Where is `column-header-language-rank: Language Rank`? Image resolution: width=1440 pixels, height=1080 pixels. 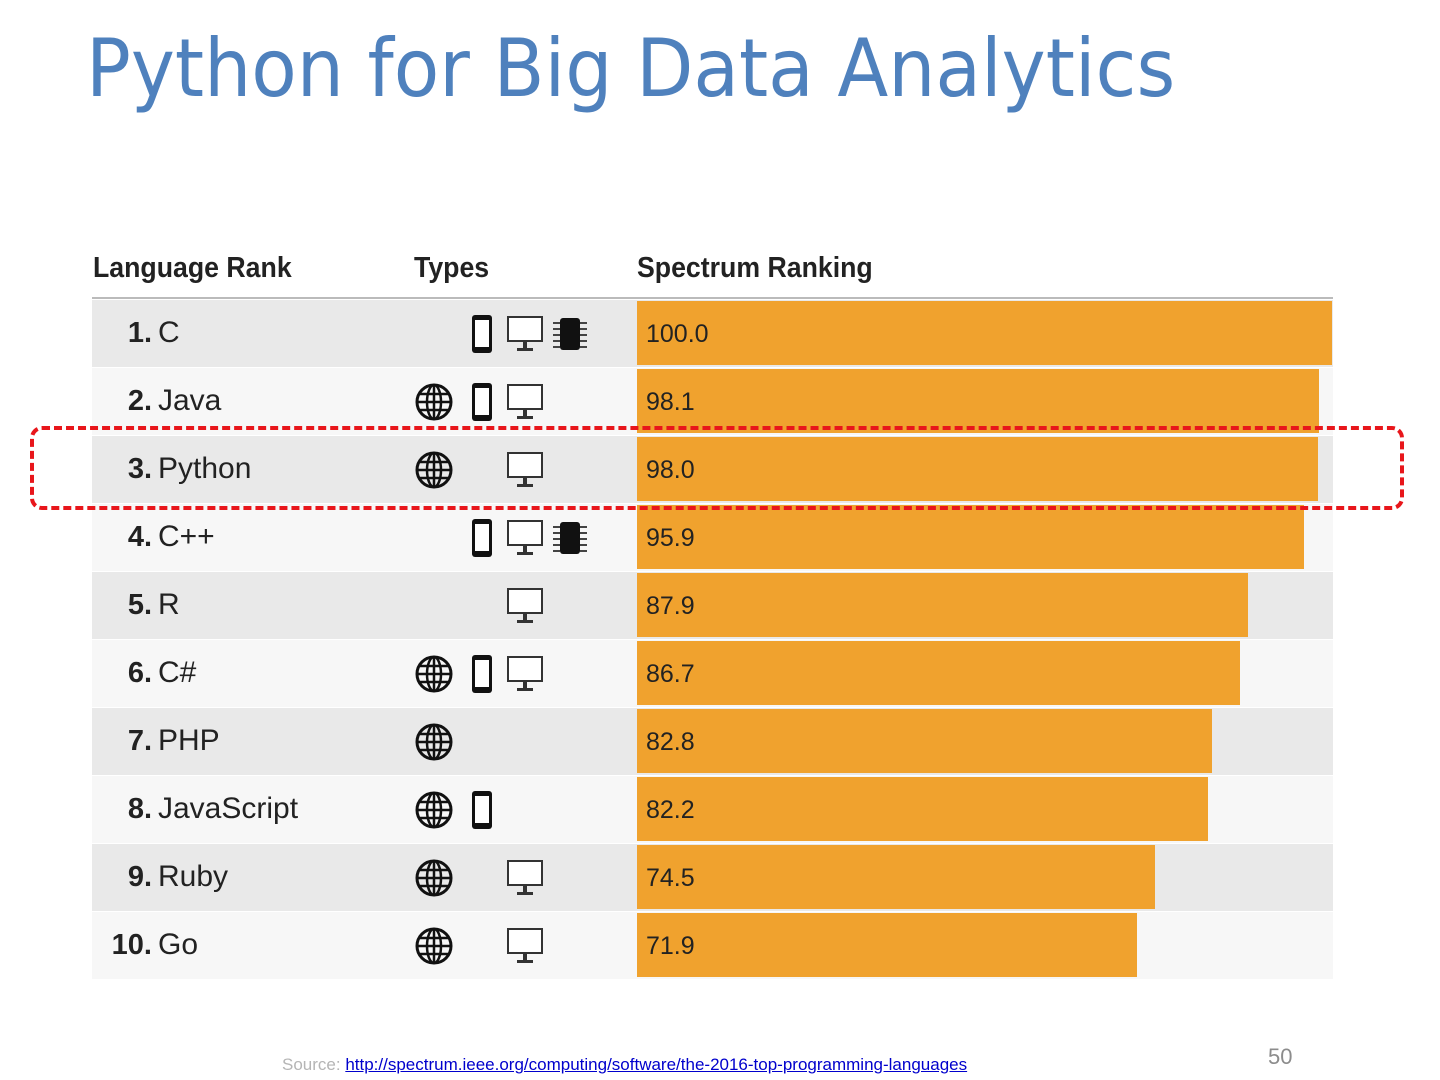
column-header-language-rank: Language Rank is located at coordinates (192, 268).